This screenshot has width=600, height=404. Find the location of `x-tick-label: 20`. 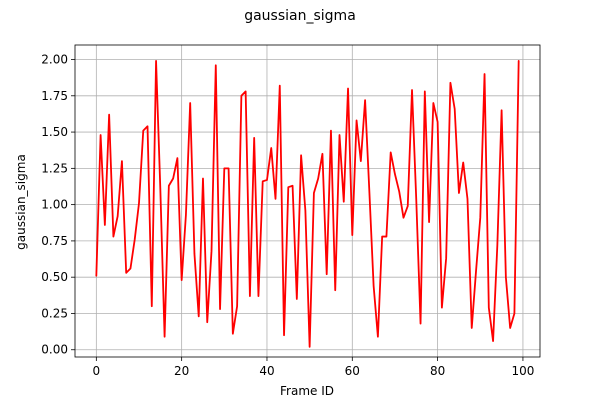

x-tick-label: 20 is located at coordinates (181, 371).